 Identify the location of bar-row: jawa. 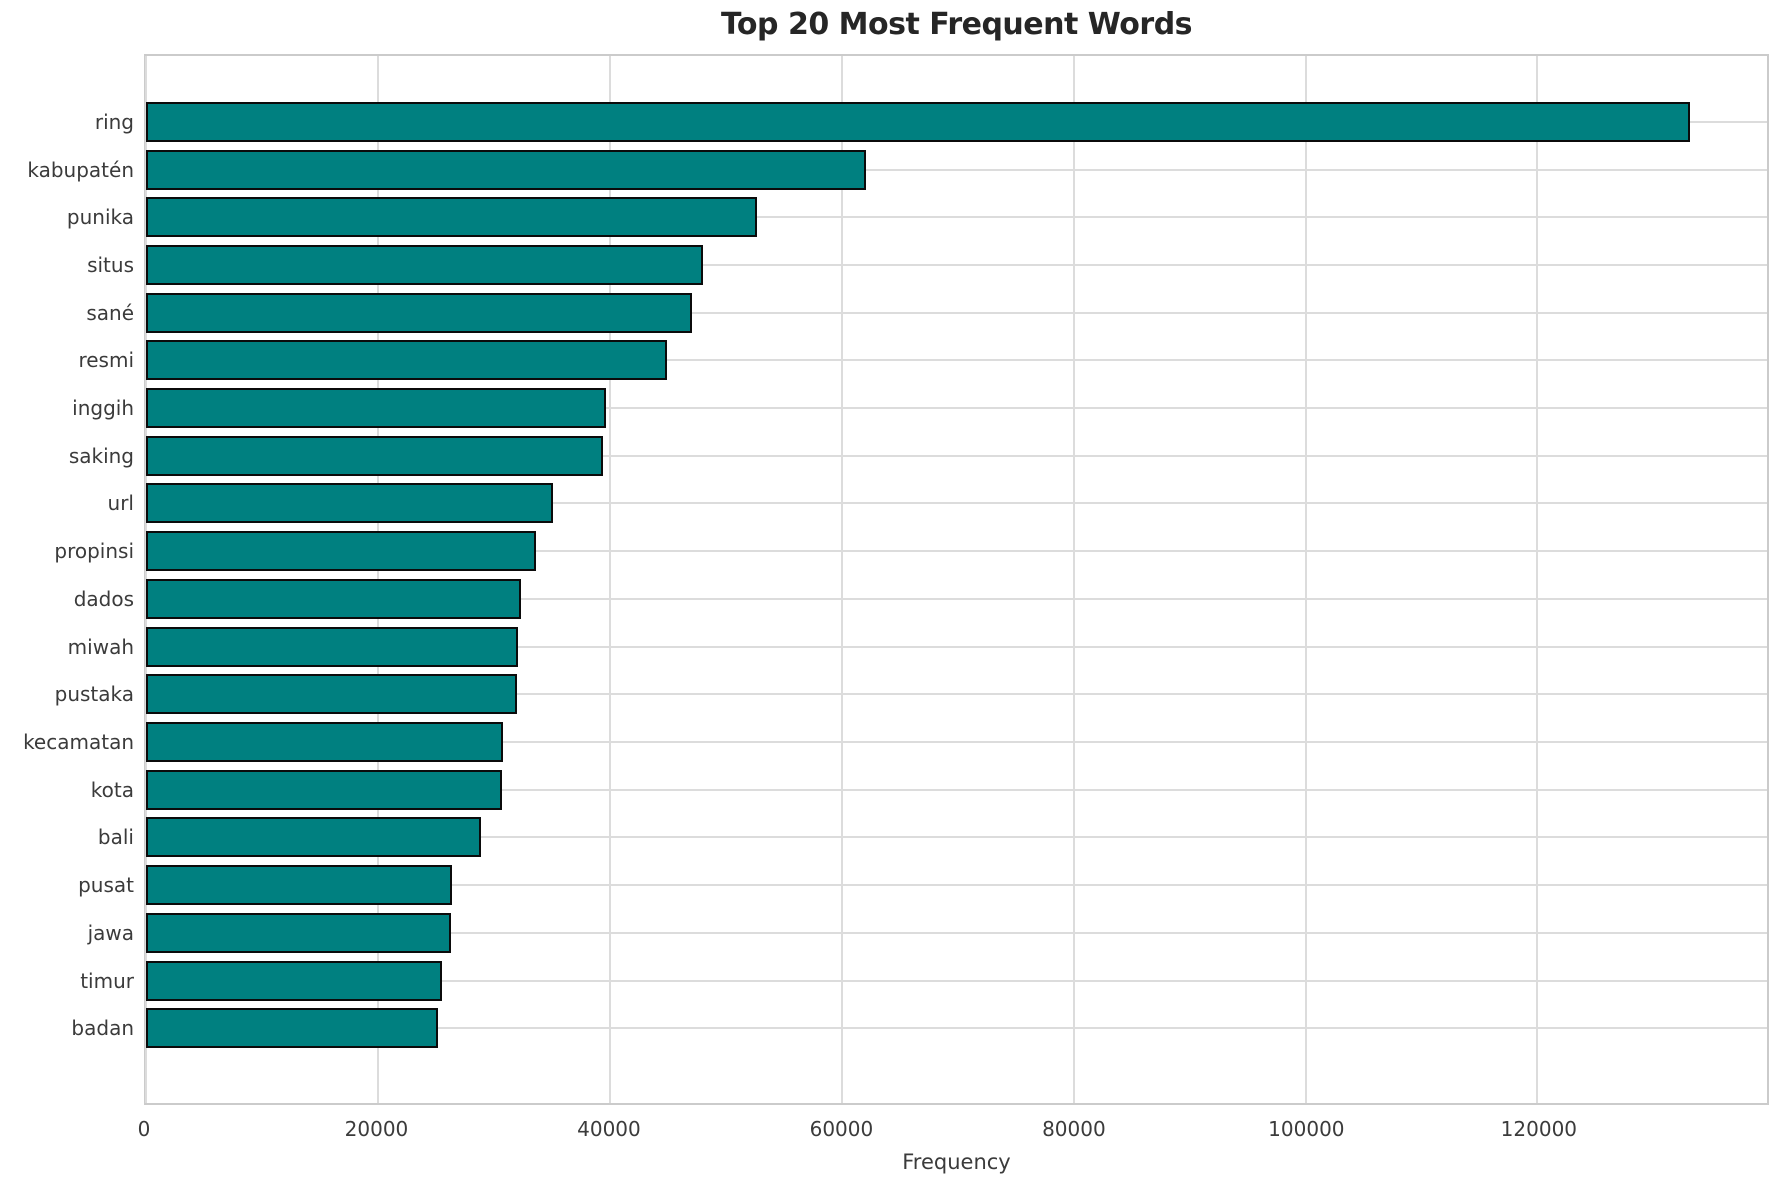
(927, 933).